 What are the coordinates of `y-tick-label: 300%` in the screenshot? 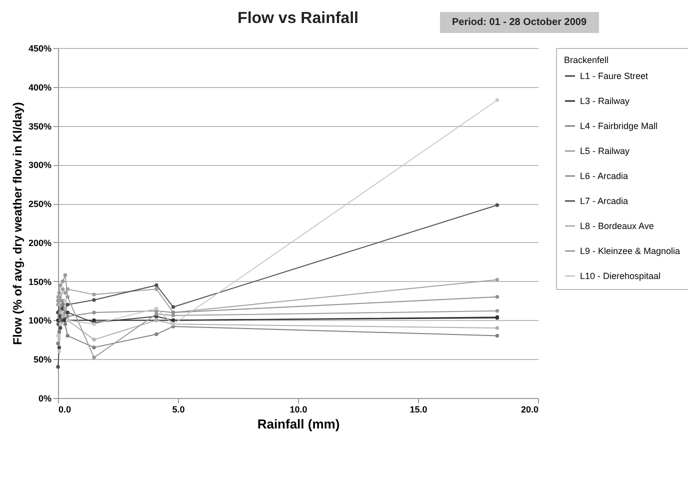 It's located at (40, 165).